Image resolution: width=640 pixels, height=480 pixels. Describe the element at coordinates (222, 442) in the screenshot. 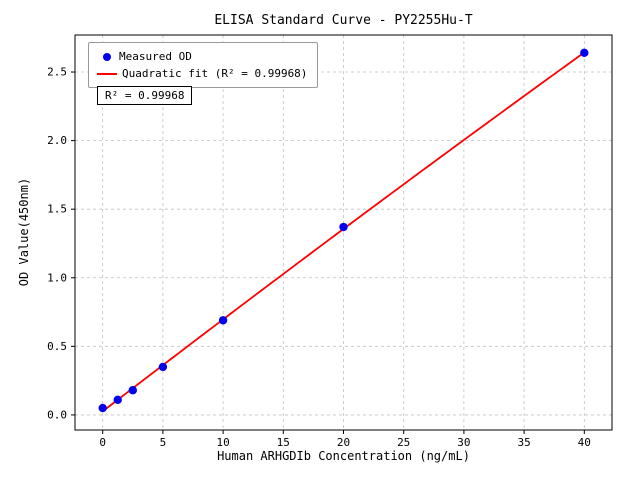

I see `x-tick-label: 10` at that location.